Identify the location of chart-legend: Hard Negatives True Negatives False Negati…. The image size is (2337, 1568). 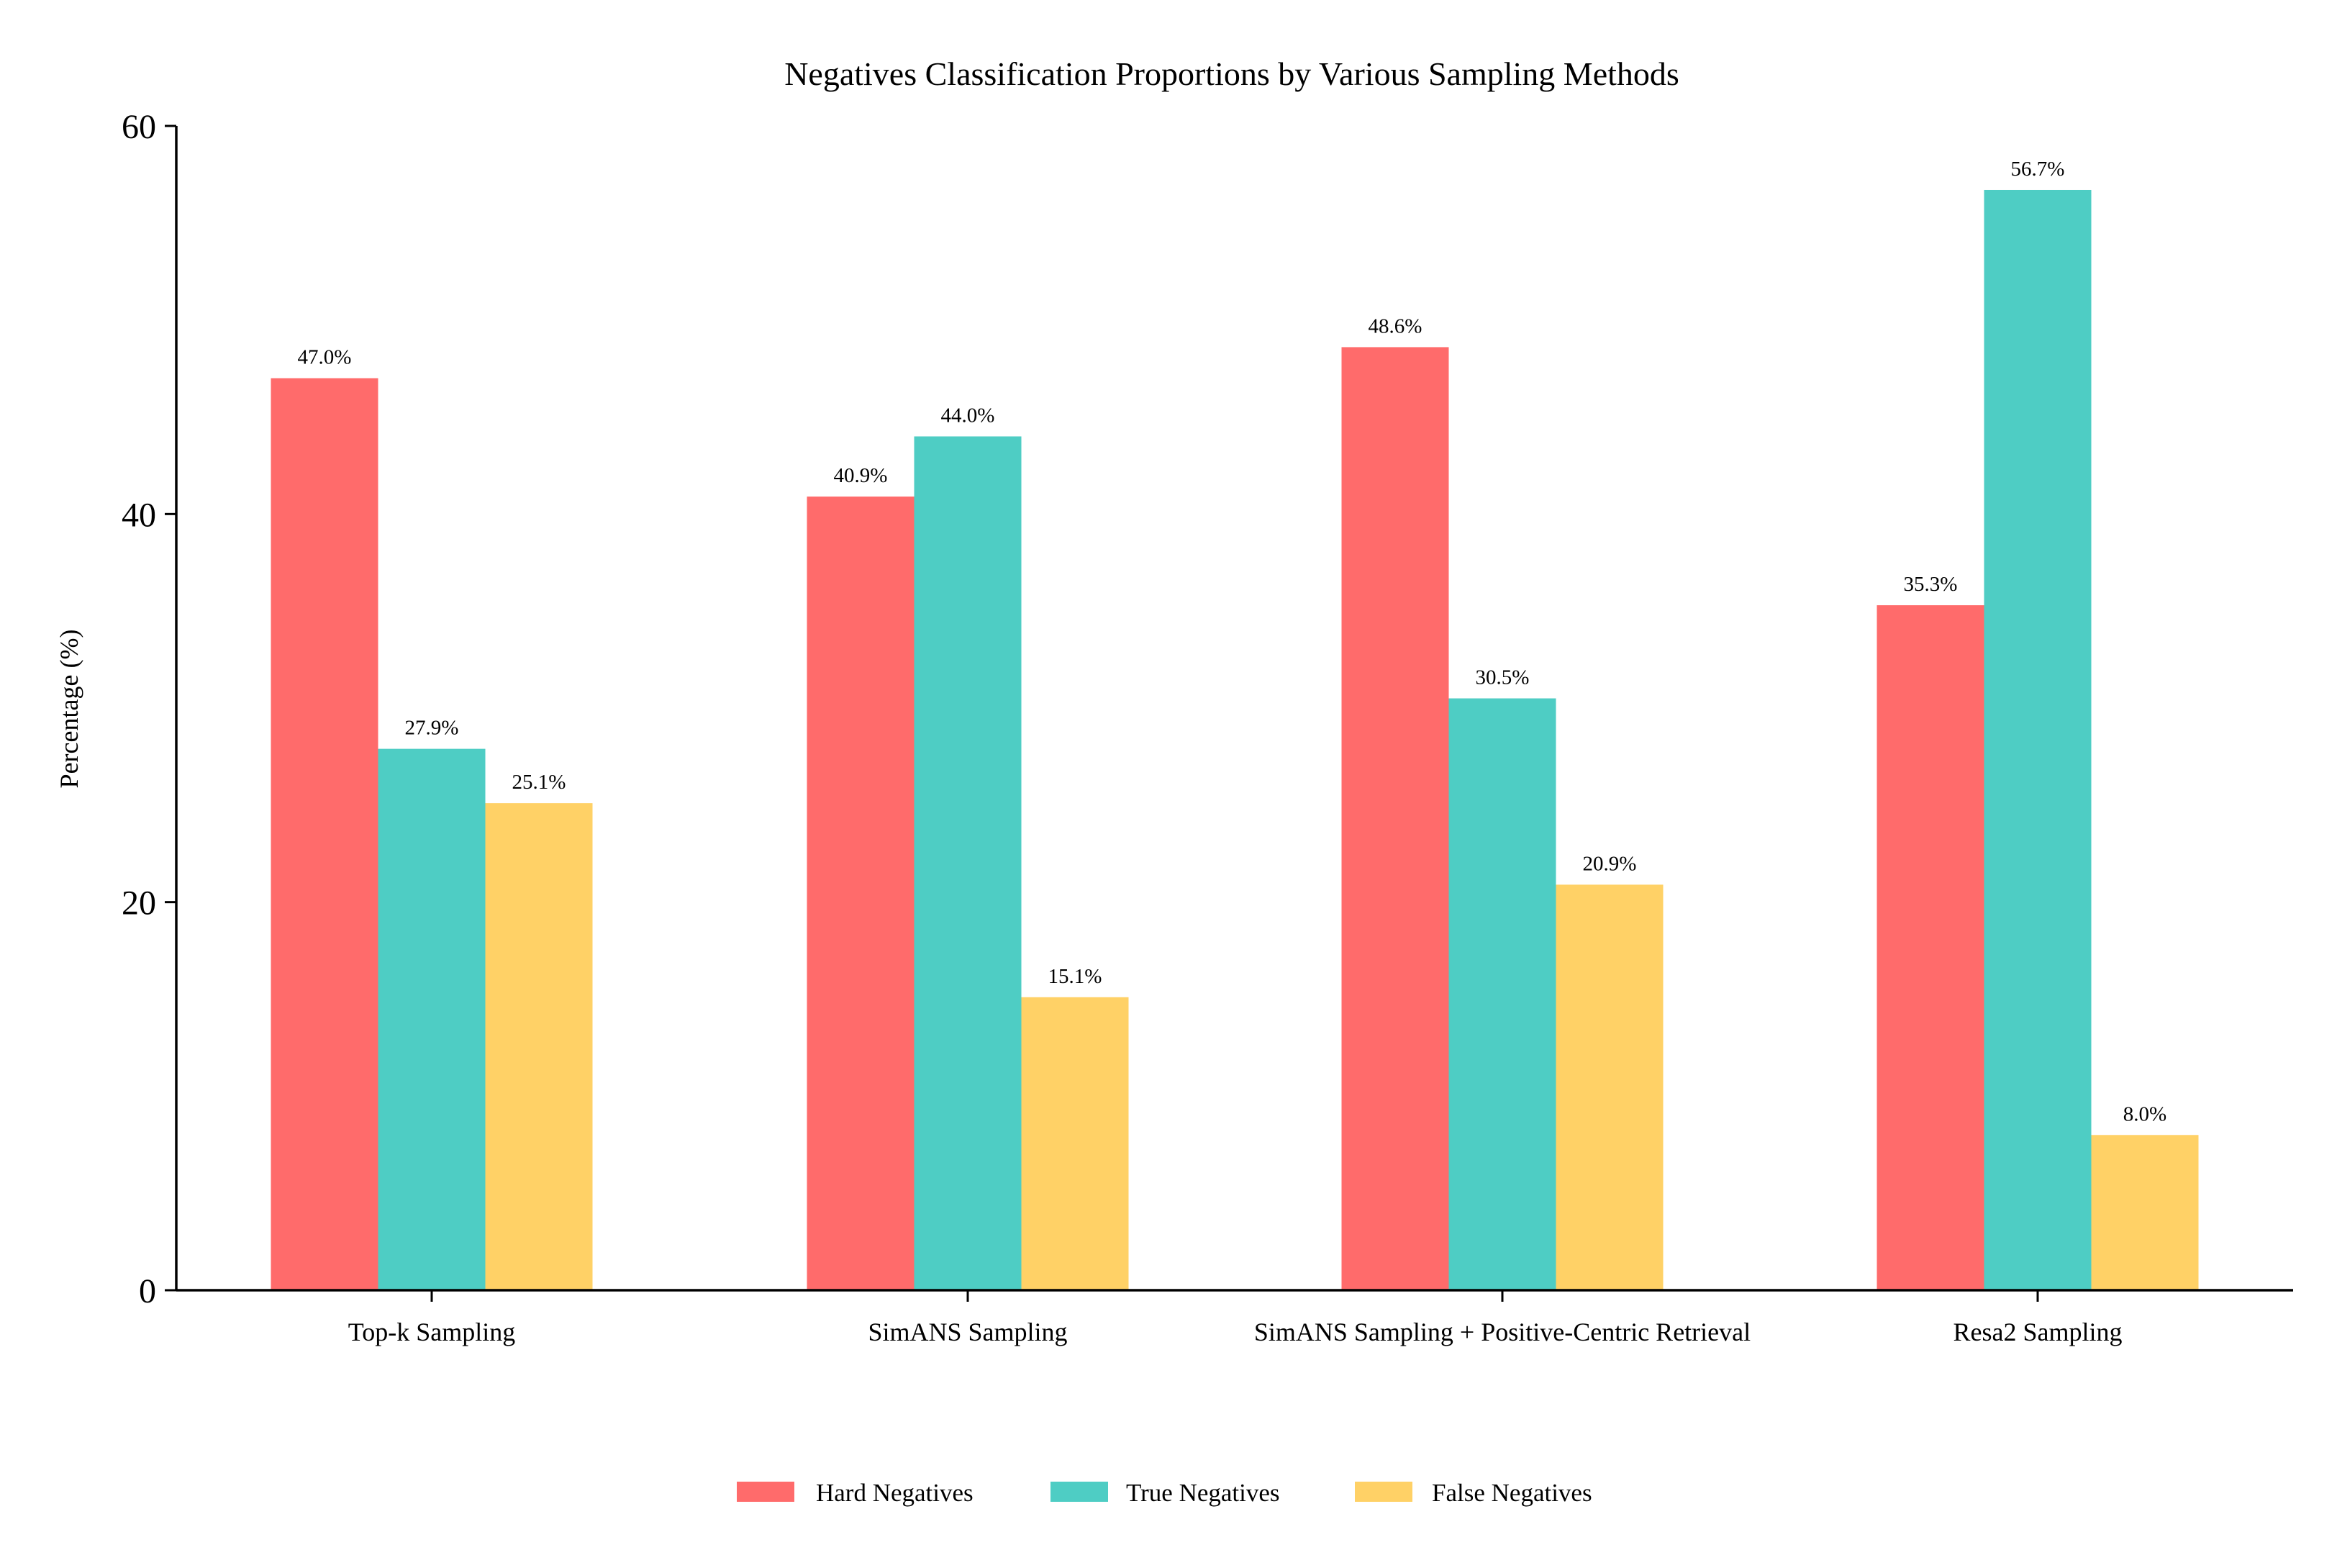
(1164, 1493).